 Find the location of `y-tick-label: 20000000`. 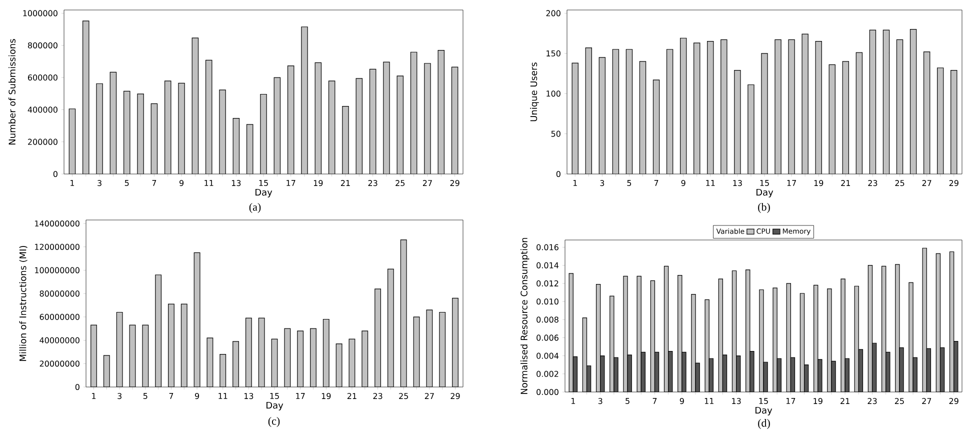

y-tick-label: 20000000 is located at coordinates (60, 363).